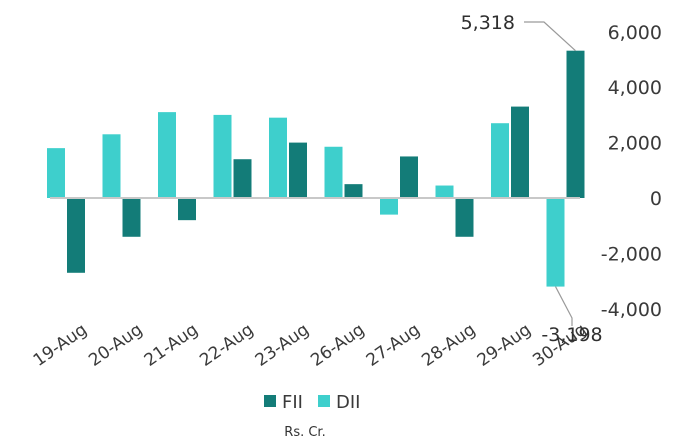  I want to click on bar-fii-27-aug, so click(409, 177).